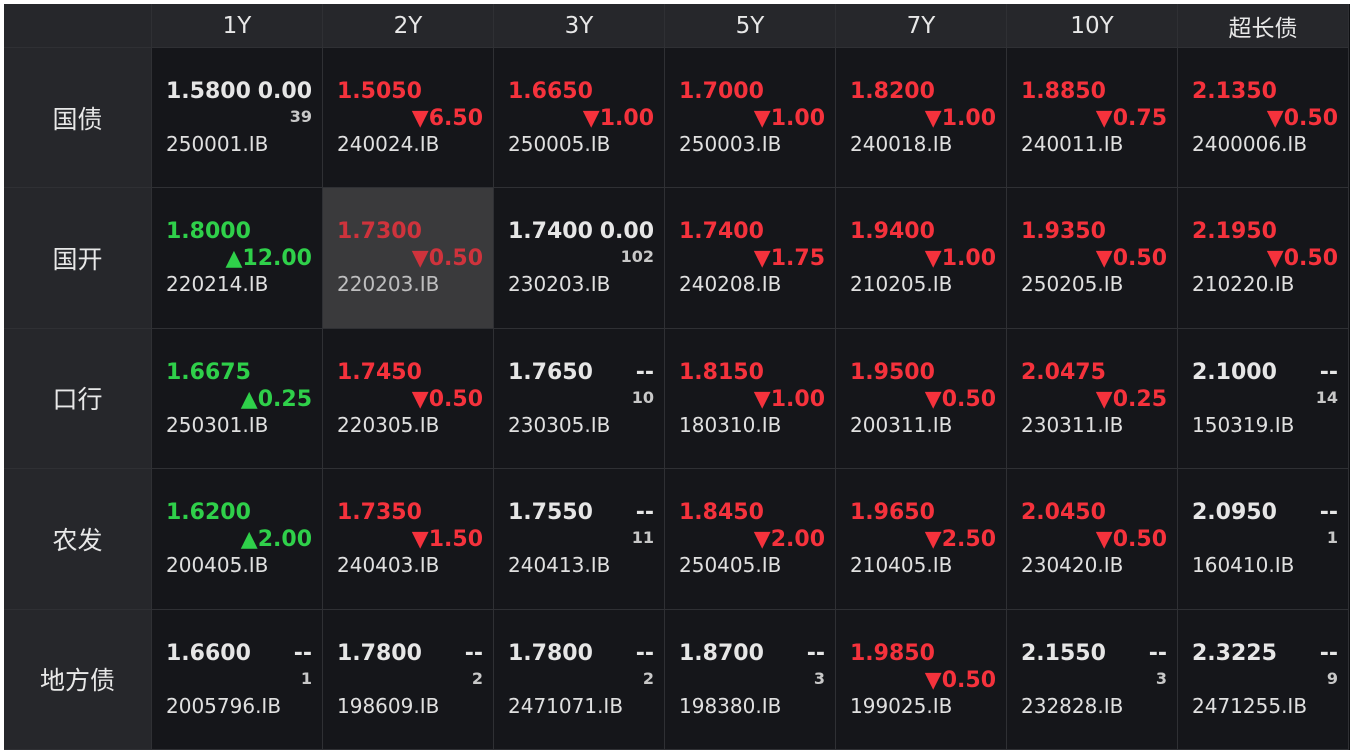 This screenshot has width=1354, height=755. What do you see at coordinates (1092, 26) in the screenshot?
I see `column-header: 10Y` at bounding box center [1092, 26].